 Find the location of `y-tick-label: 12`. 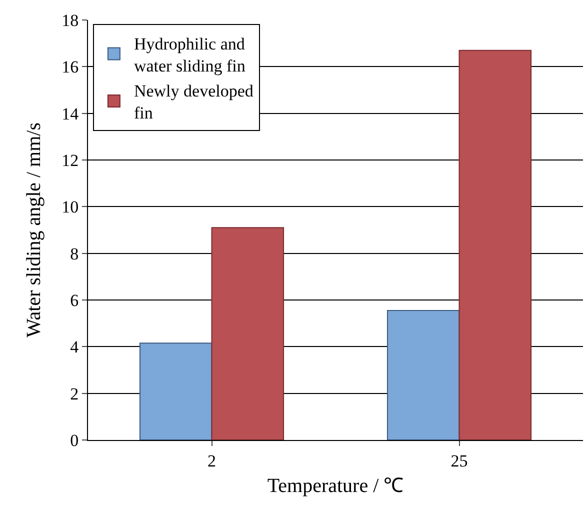

y-tick-label: 12 is located at coordinates (70, 160).